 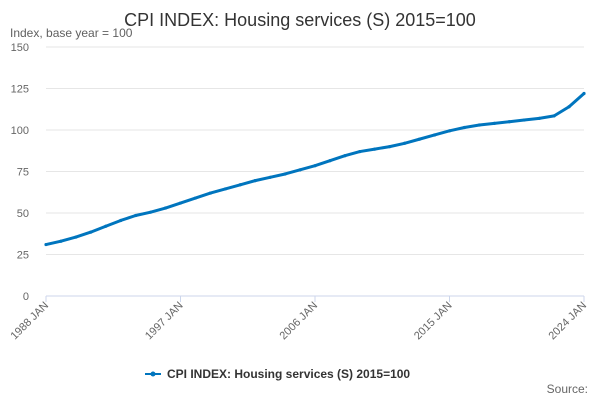 What do you see at coordinates (164, 321) in the screenshot?
I see `x-tick-label: 1997 JAN` at bounding box center [164, 321].